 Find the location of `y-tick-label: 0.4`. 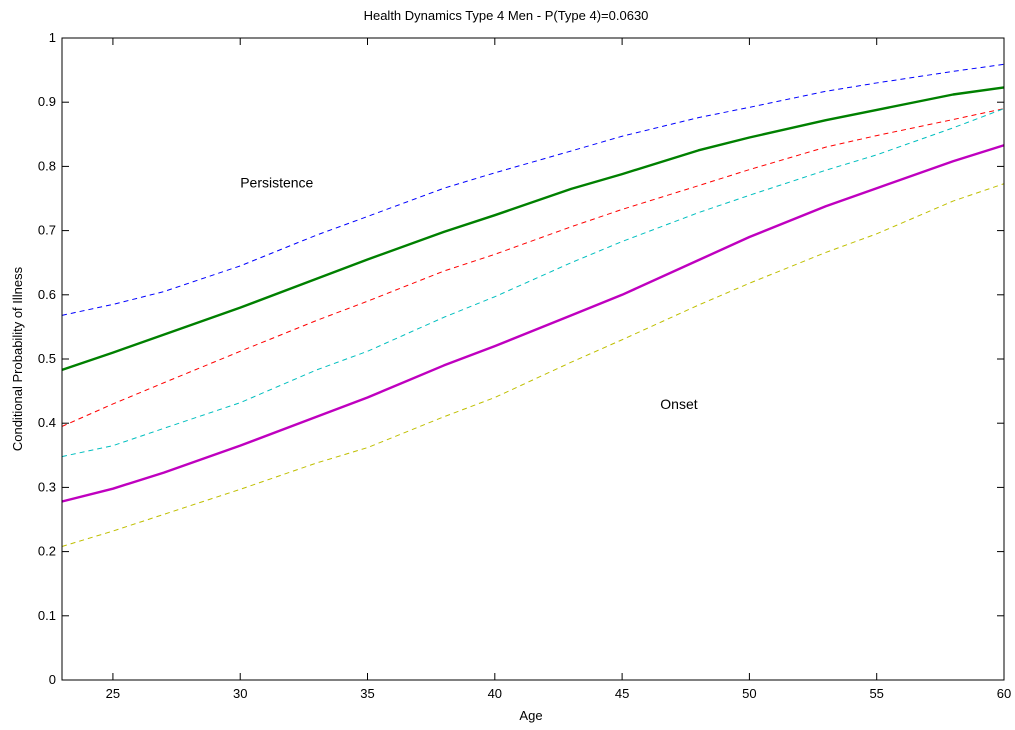

y-tick-label: 0.4 is located at coordinates (47, 422).